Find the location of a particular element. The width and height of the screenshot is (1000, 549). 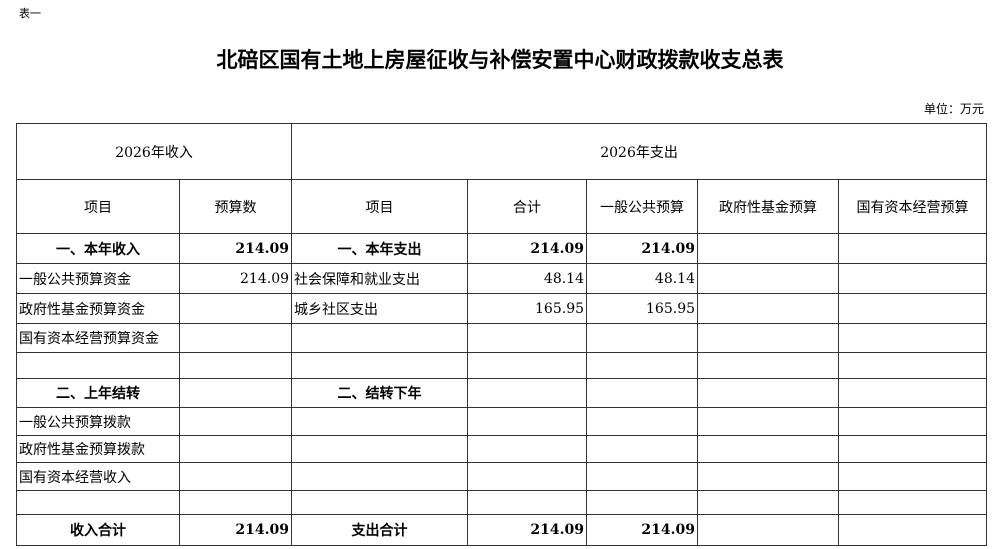

column-header: 合计 is located at coordinates (527, 206).